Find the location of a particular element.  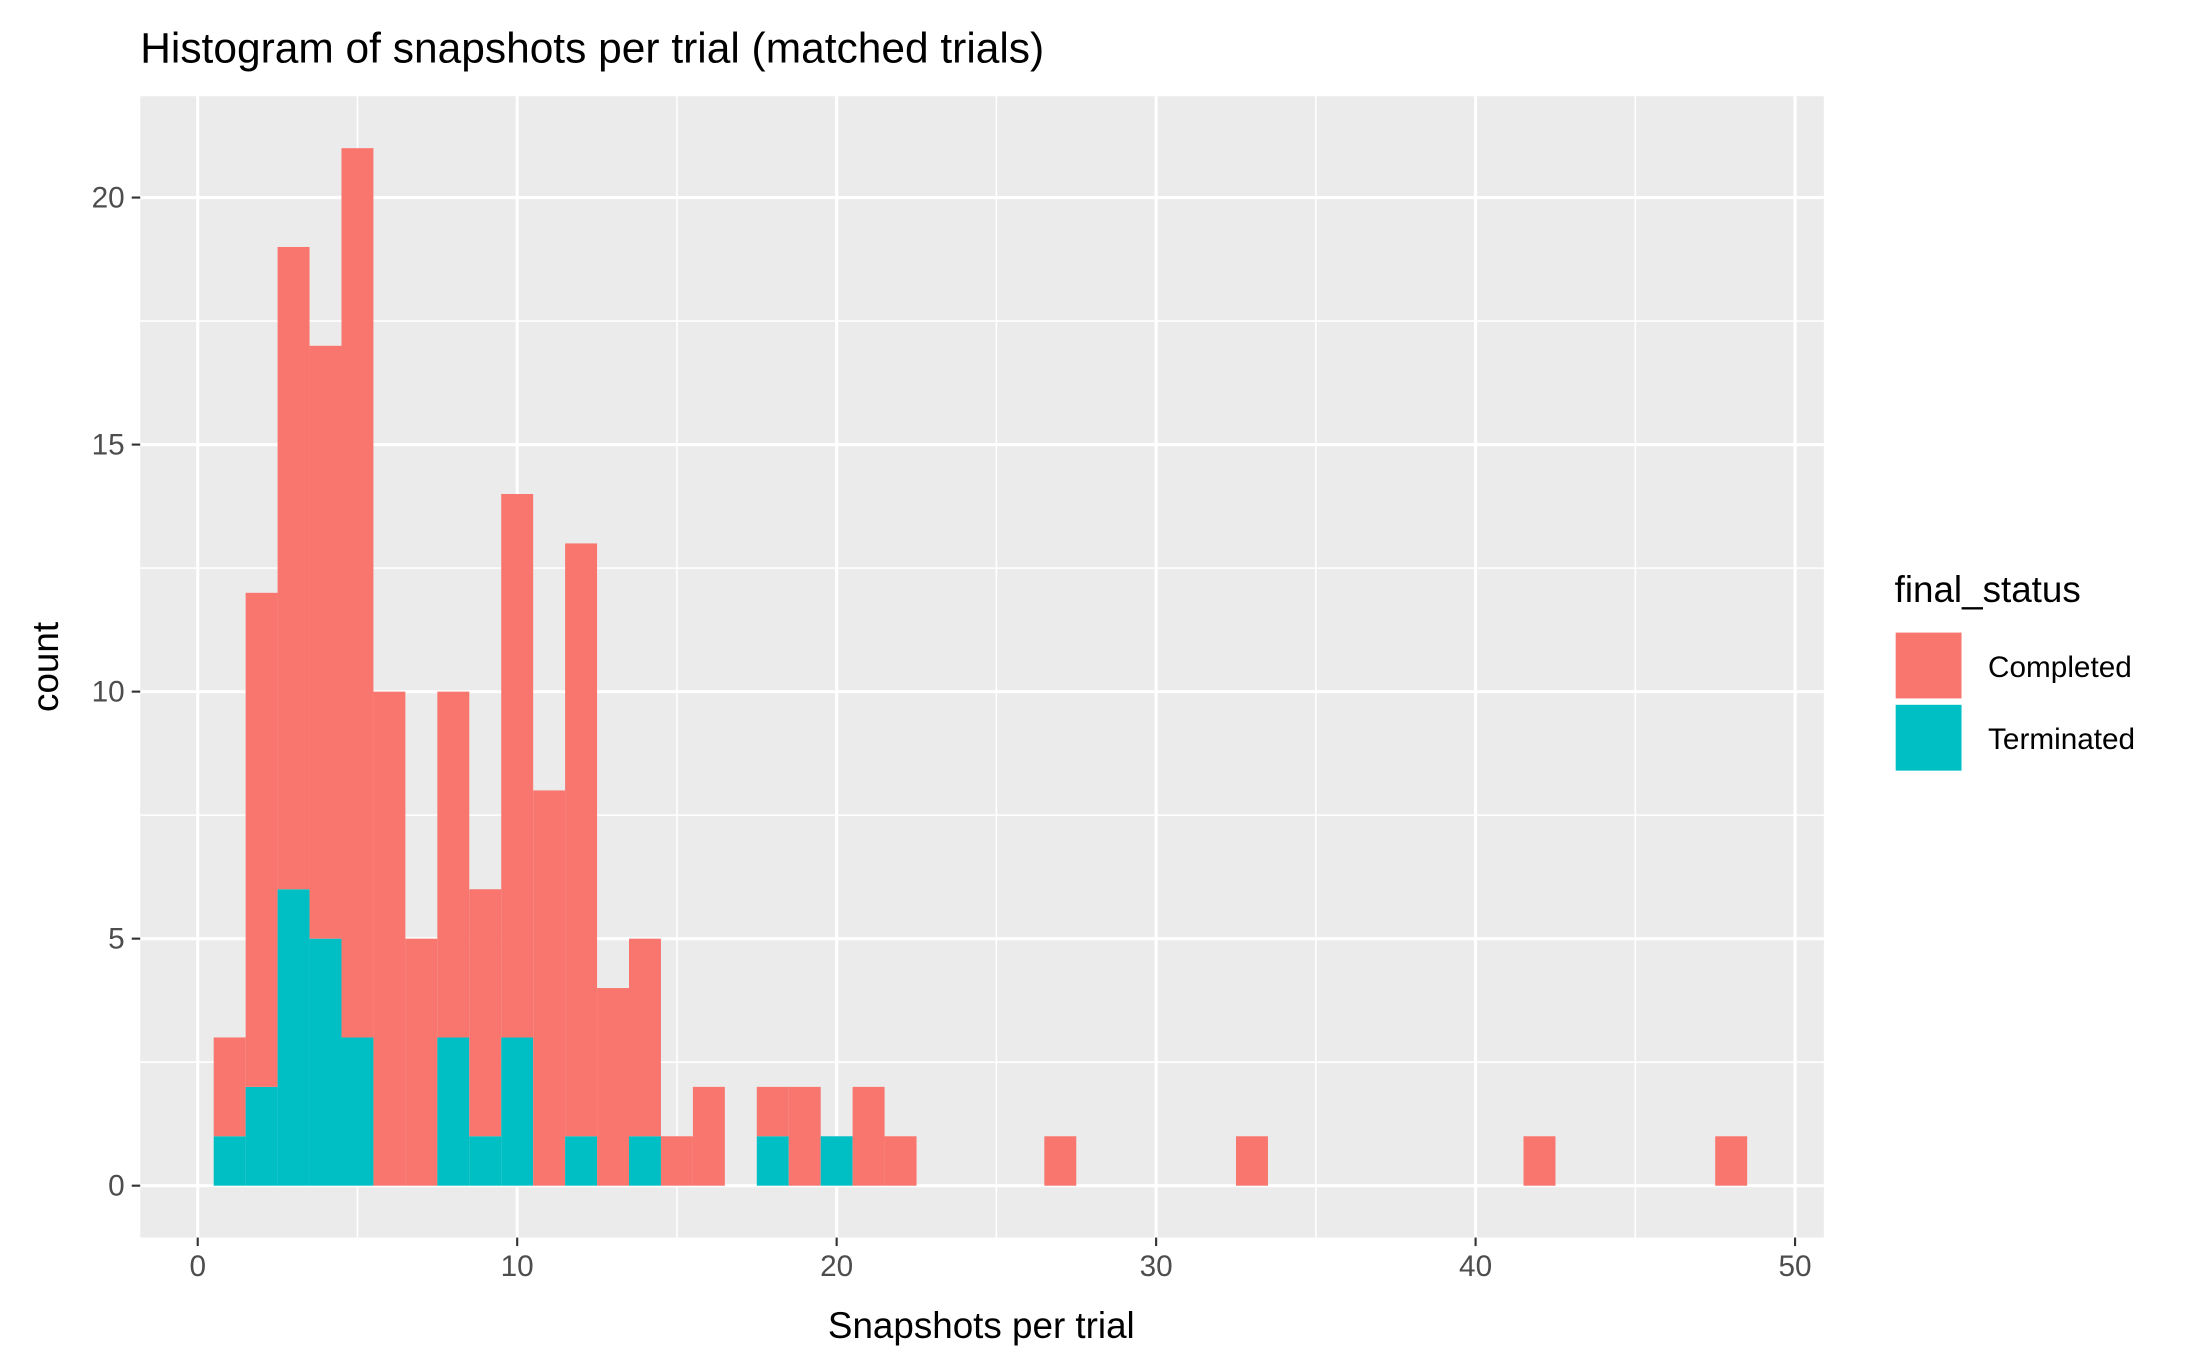

x-axis-label: Snapshots per trial is located at coordinates (981, 1325).